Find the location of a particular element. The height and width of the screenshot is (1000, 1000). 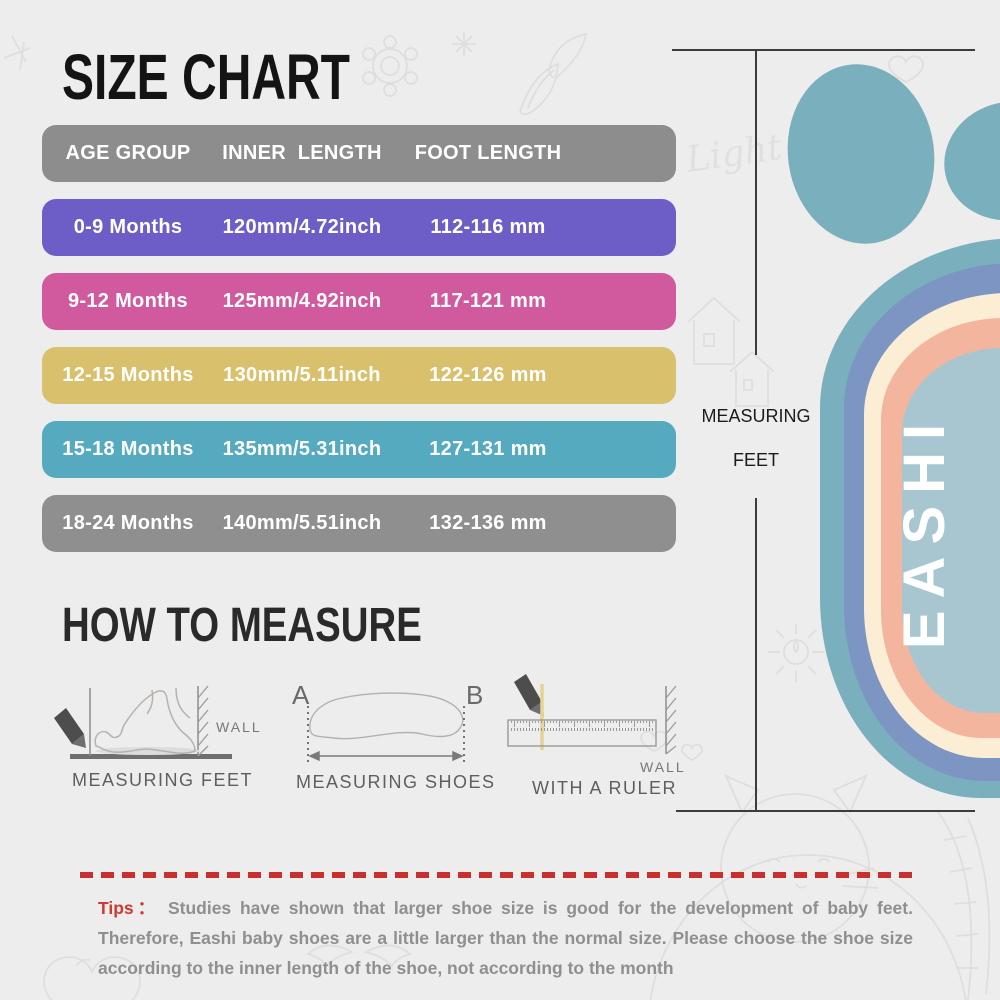

age-cell: 0-9 Months is located at coordinates (128, 227).